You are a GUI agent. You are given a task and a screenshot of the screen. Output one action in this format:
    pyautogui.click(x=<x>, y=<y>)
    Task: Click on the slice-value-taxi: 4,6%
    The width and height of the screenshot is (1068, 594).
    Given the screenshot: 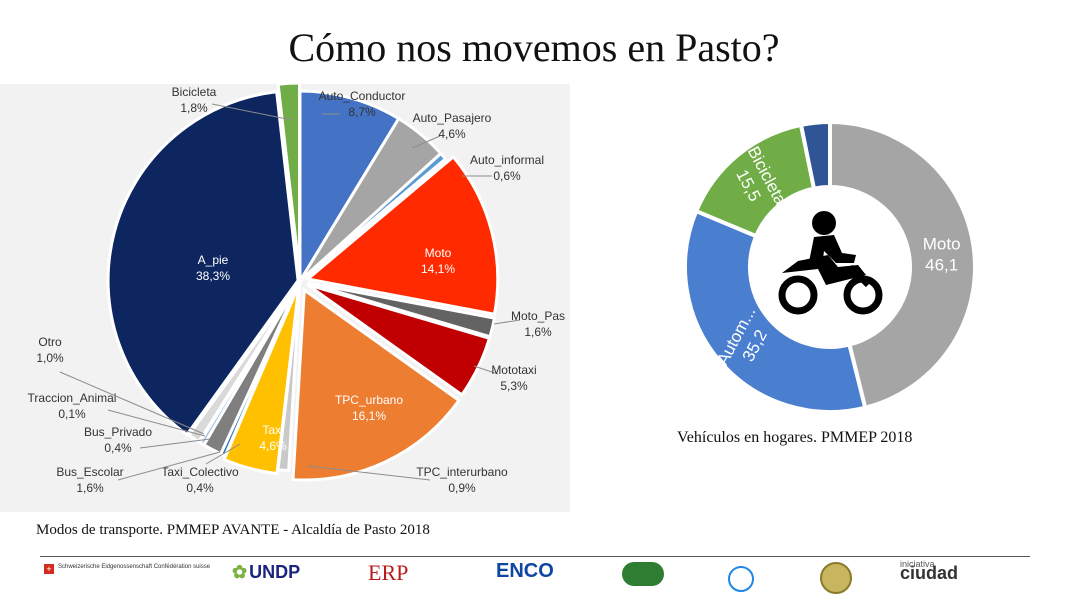 What is the action you would take?
    pyautogui.click(x=273, y=446)
    